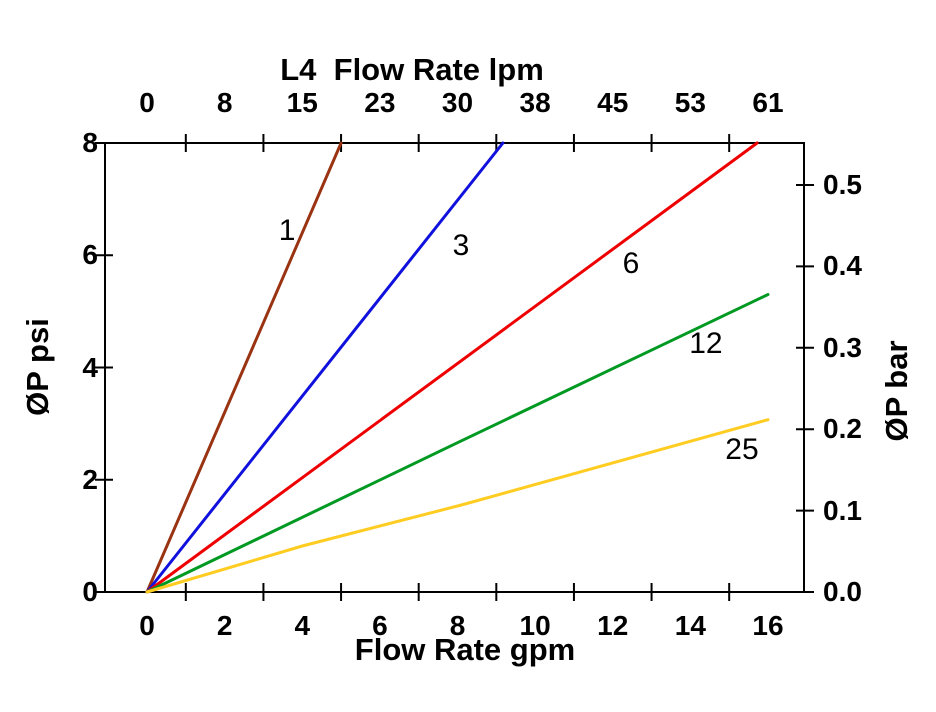  I want to click on bottom-tick-label: 12, so click(613, 625).